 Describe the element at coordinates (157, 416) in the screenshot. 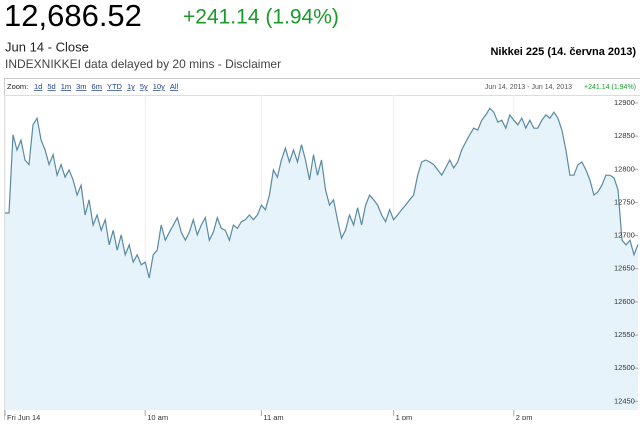

I see `x-tick-label: 10 am` at that location.